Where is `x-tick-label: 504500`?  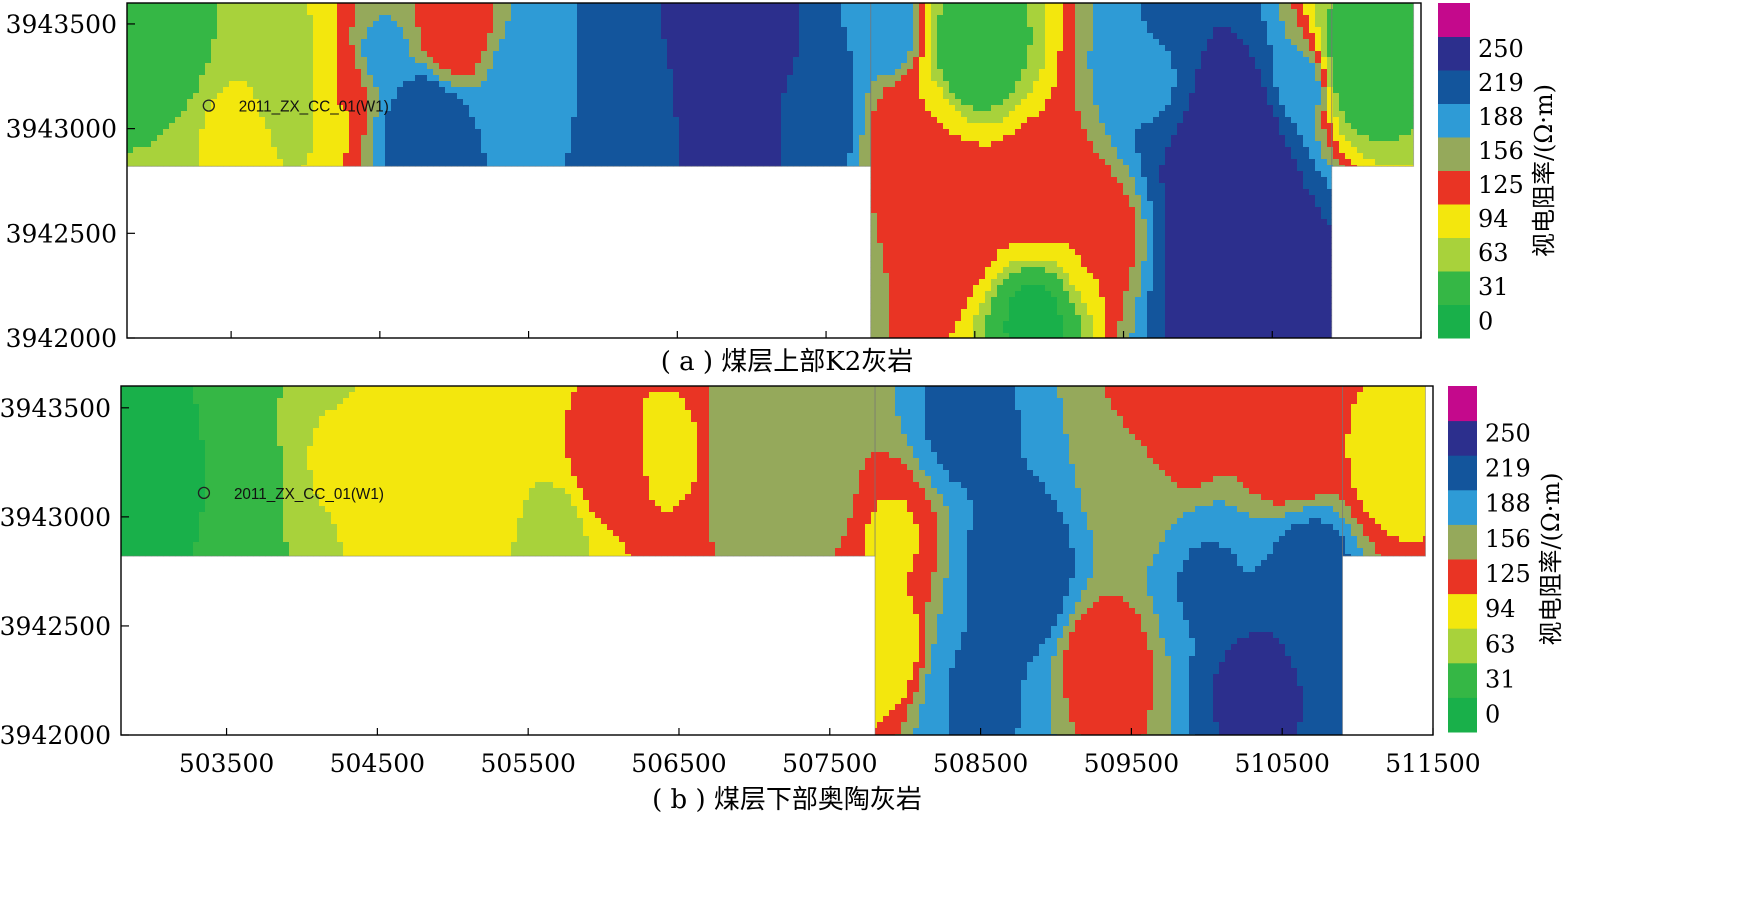 x-tick-label: 504500 is located at coordinates (377, 763).